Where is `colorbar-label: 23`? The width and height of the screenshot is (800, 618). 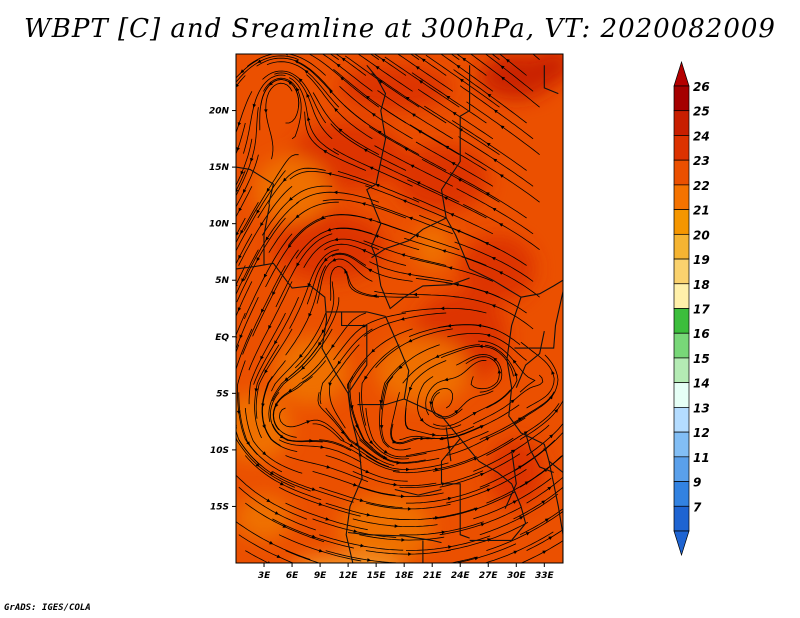 colorbar-label: 23 is located at coordinates (701, 161).